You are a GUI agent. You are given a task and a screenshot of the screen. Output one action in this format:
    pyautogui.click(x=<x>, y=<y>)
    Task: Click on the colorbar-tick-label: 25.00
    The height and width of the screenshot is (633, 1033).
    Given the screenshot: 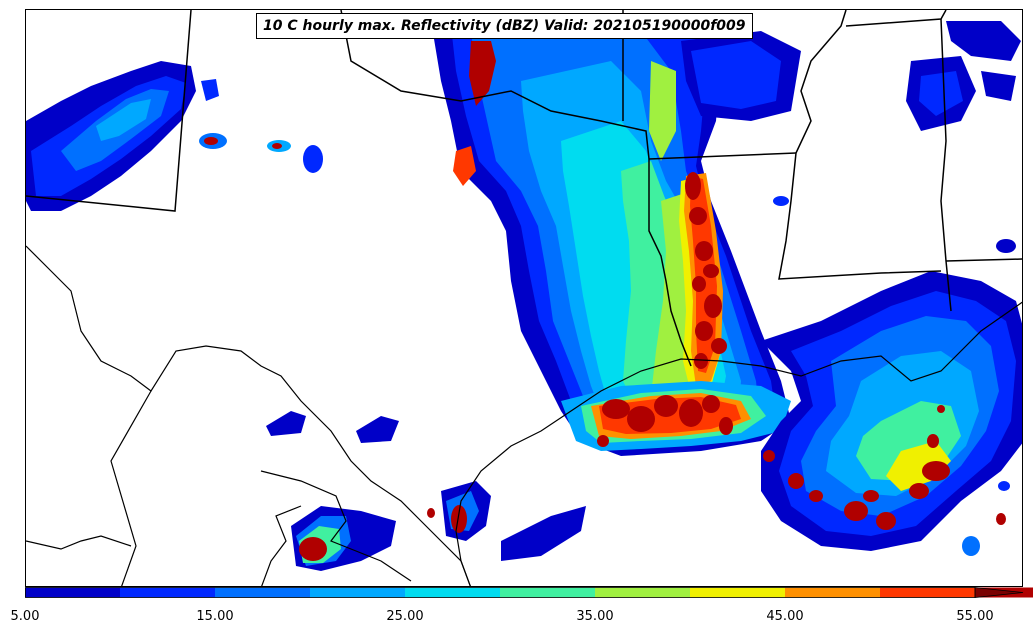 What is the action you would take?
    pyautogui.click(x=405, y=616)
    